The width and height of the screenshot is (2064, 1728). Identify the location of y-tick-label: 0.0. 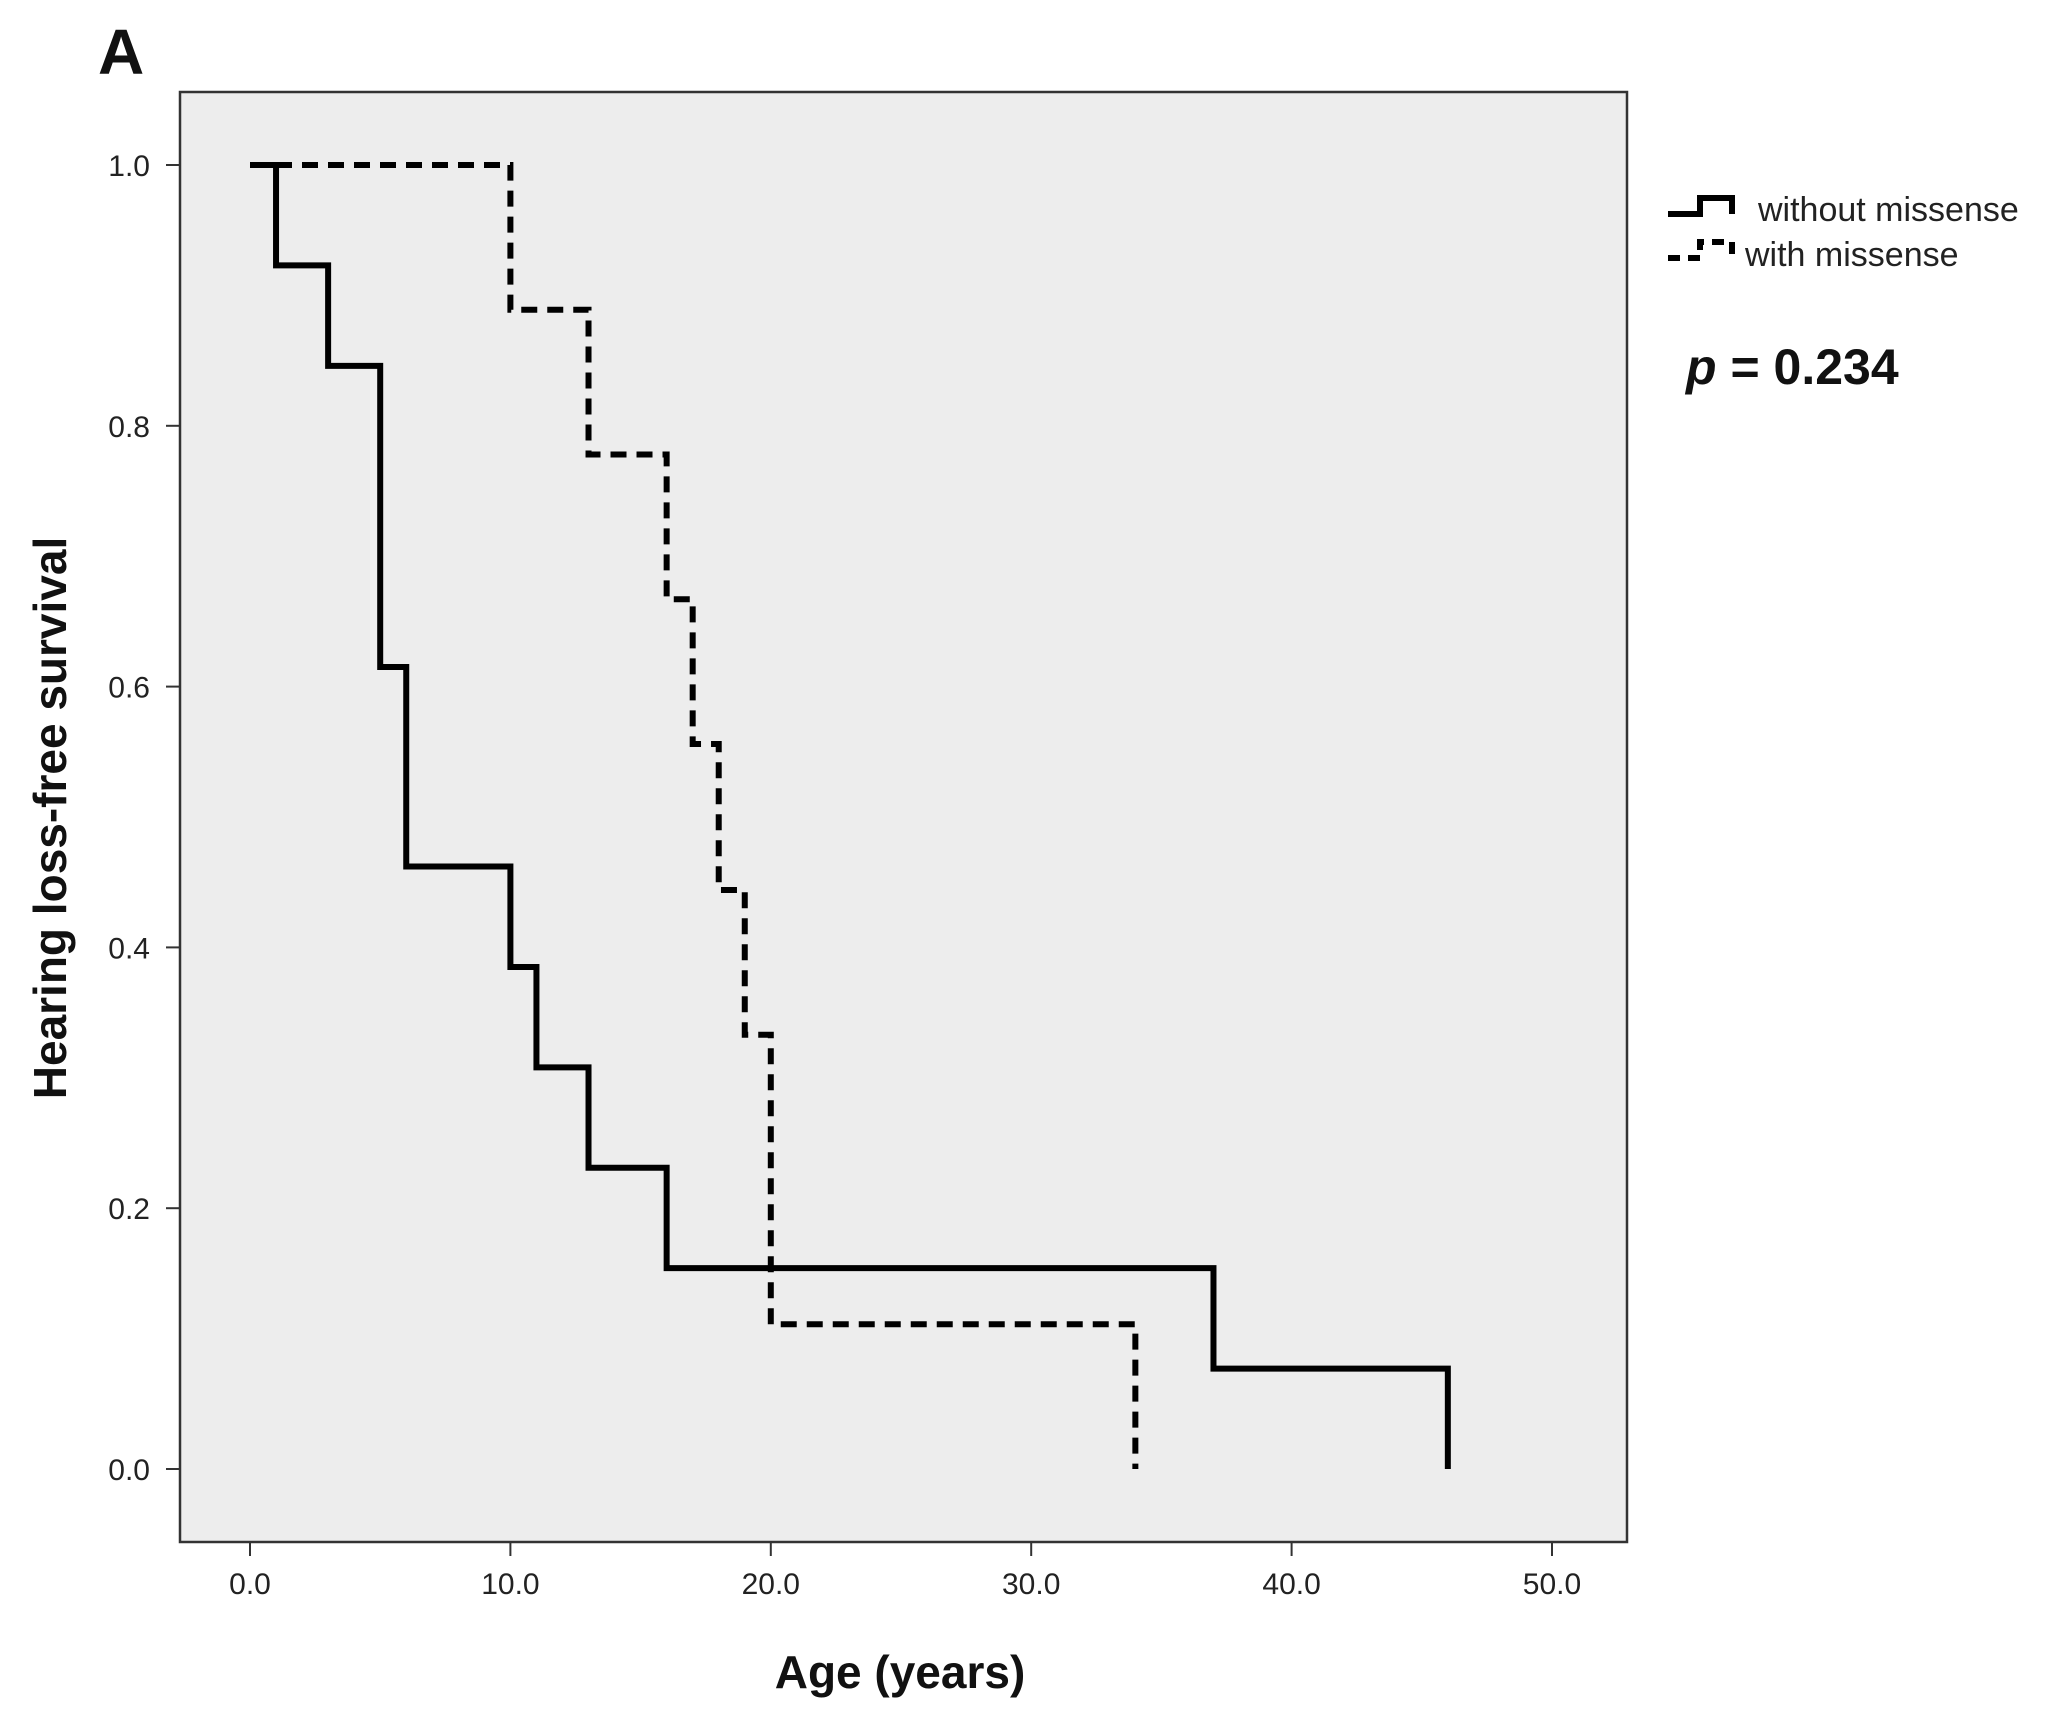
(129, 1470).